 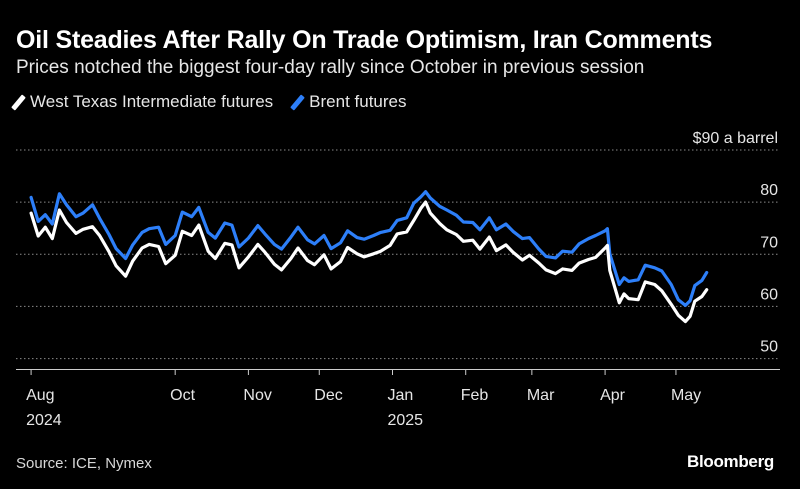 I want to click on legend-item-brent: Brent futures, so click(x=348, y=102).